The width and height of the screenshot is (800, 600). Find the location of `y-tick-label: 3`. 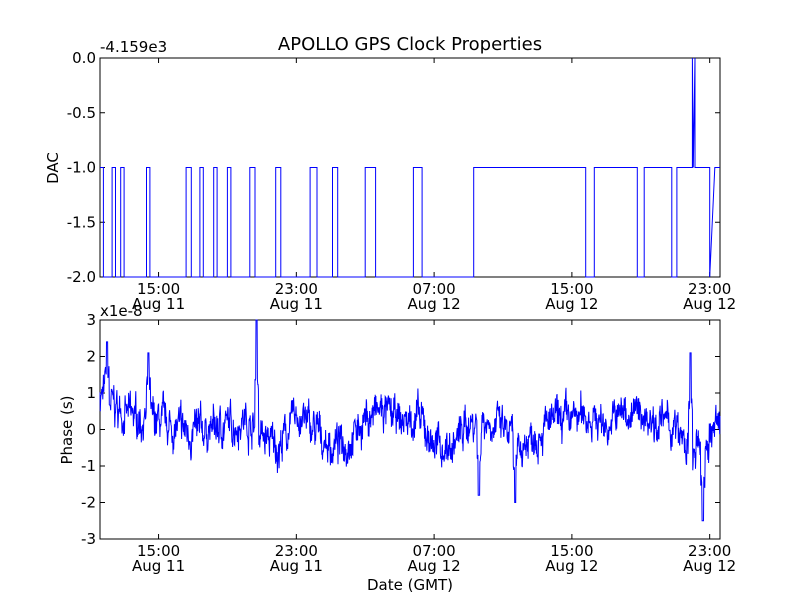

y-tick-label: 3 is located at coordinates (91, 320).